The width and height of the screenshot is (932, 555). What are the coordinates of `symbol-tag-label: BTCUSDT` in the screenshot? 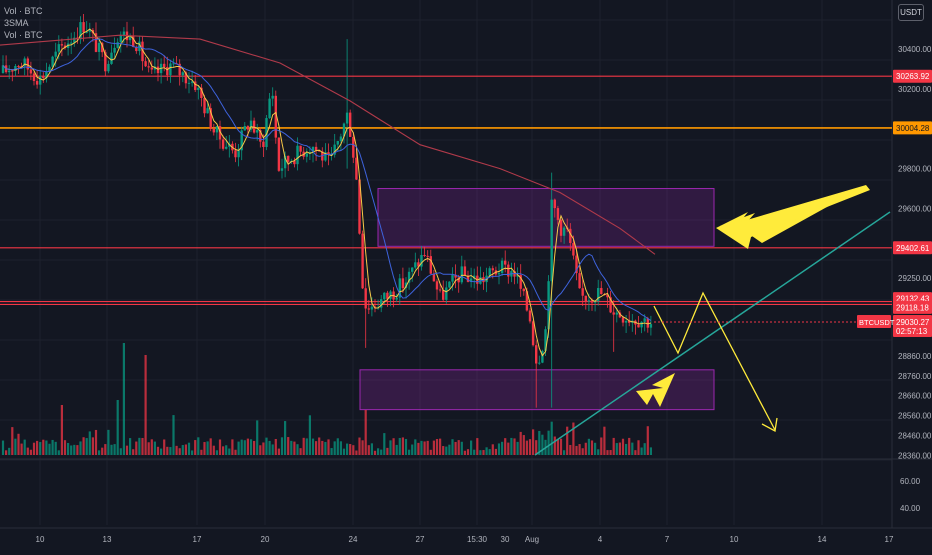 It's located at (877, 322).